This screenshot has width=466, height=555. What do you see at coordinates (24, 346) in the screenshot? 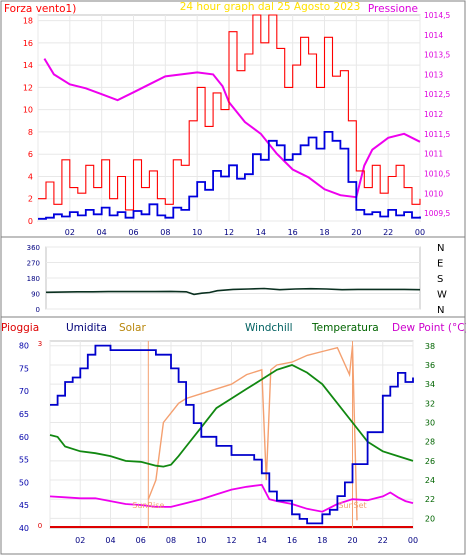
I see `humidity-y-tick-label: 80` at bounding box center [24, 346].